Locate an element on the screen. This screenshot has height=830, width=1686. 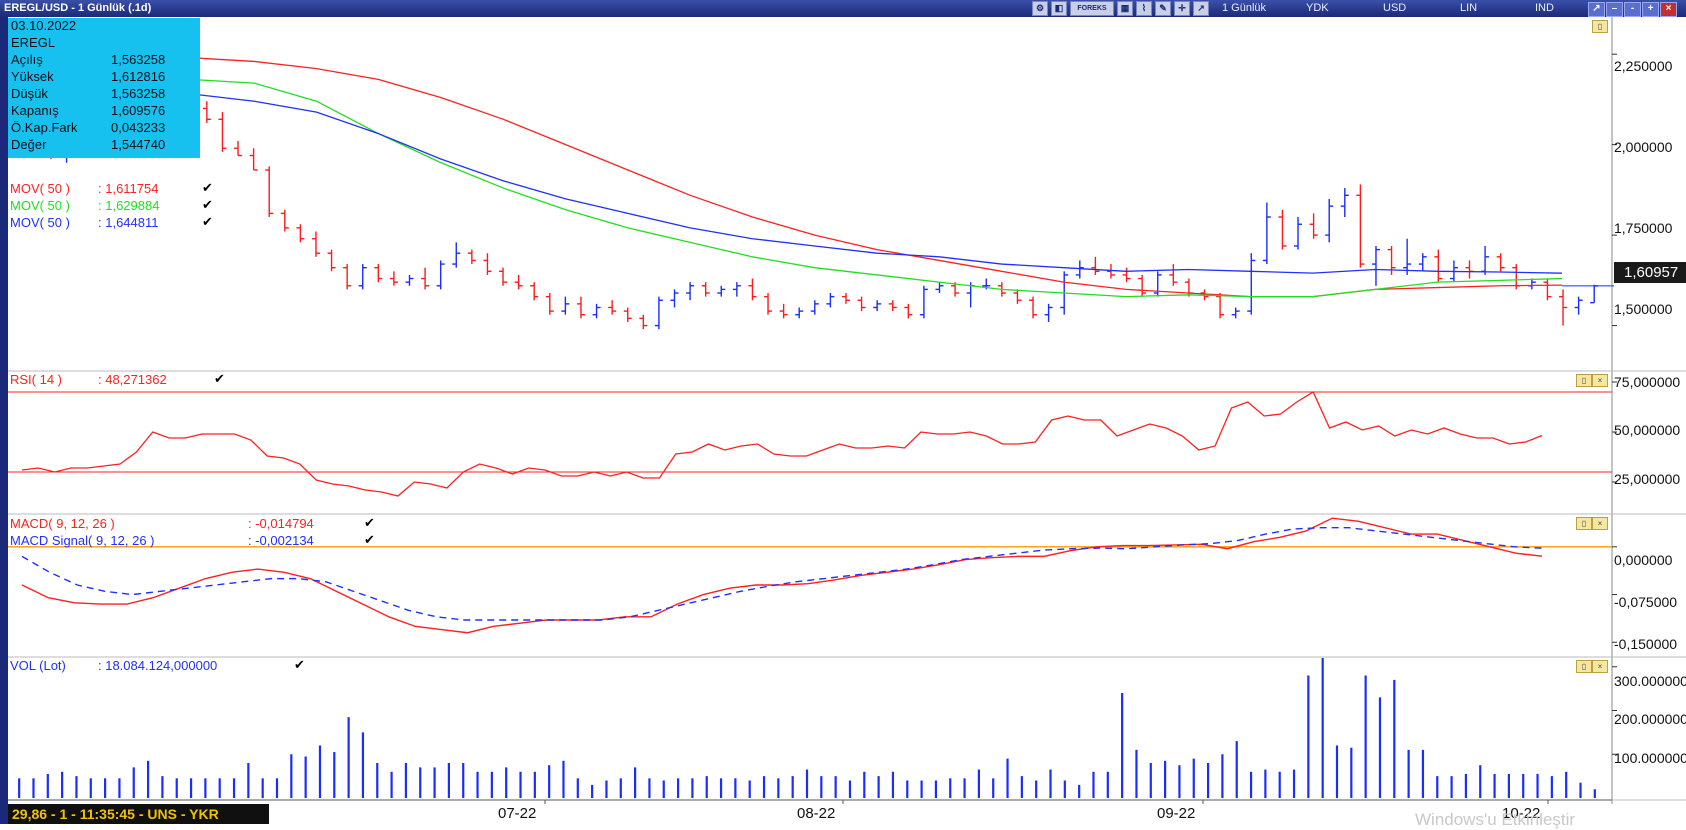
ma-legend-blue: MOV( 50 ) : 1,644811 is located at coordinates (84, 222).